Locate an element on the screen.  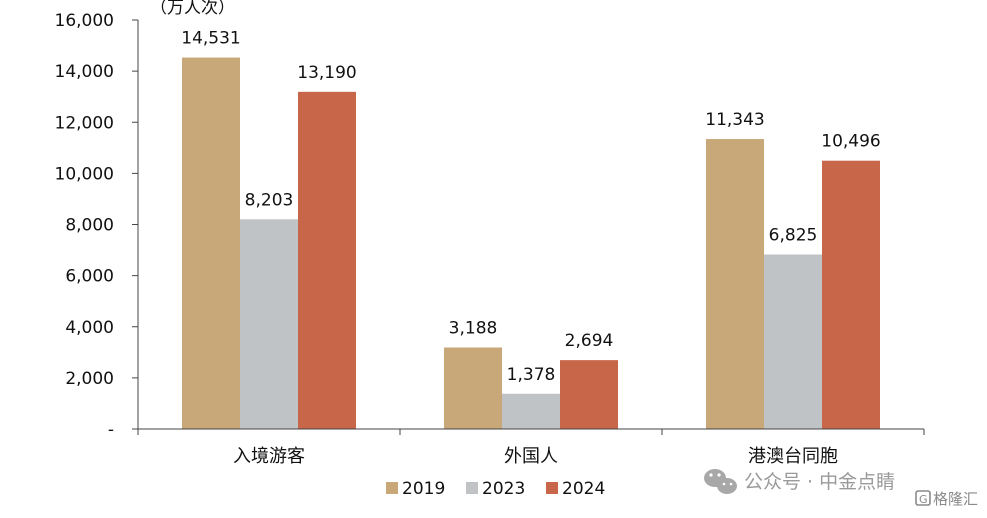
y-axis-unit-label: （万人次） is located at coordinates (192, 9).